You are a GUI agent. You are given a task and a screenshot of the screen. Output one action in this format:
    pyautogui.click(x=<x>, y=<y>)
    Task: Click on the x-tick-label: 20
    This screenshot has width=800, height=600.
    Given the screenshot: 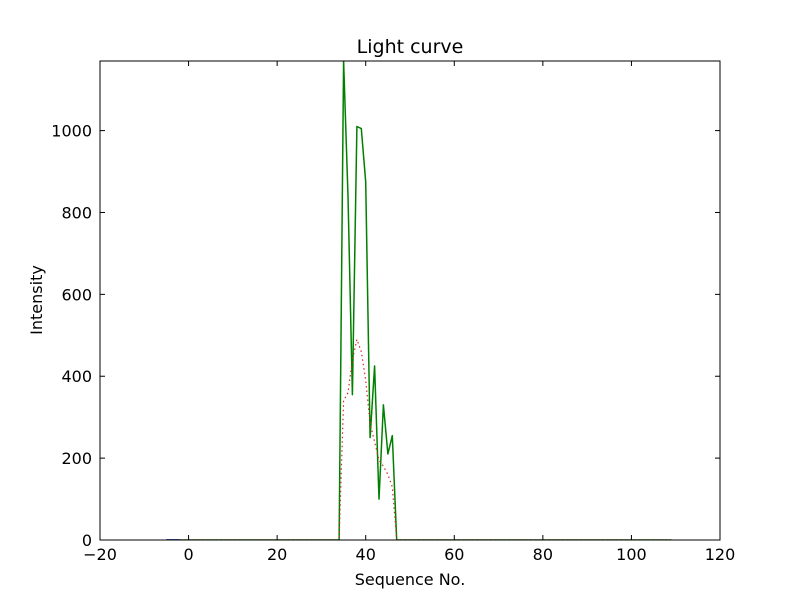 What is the action you would take?
    pyautogui.click(x=277, y=554)
    